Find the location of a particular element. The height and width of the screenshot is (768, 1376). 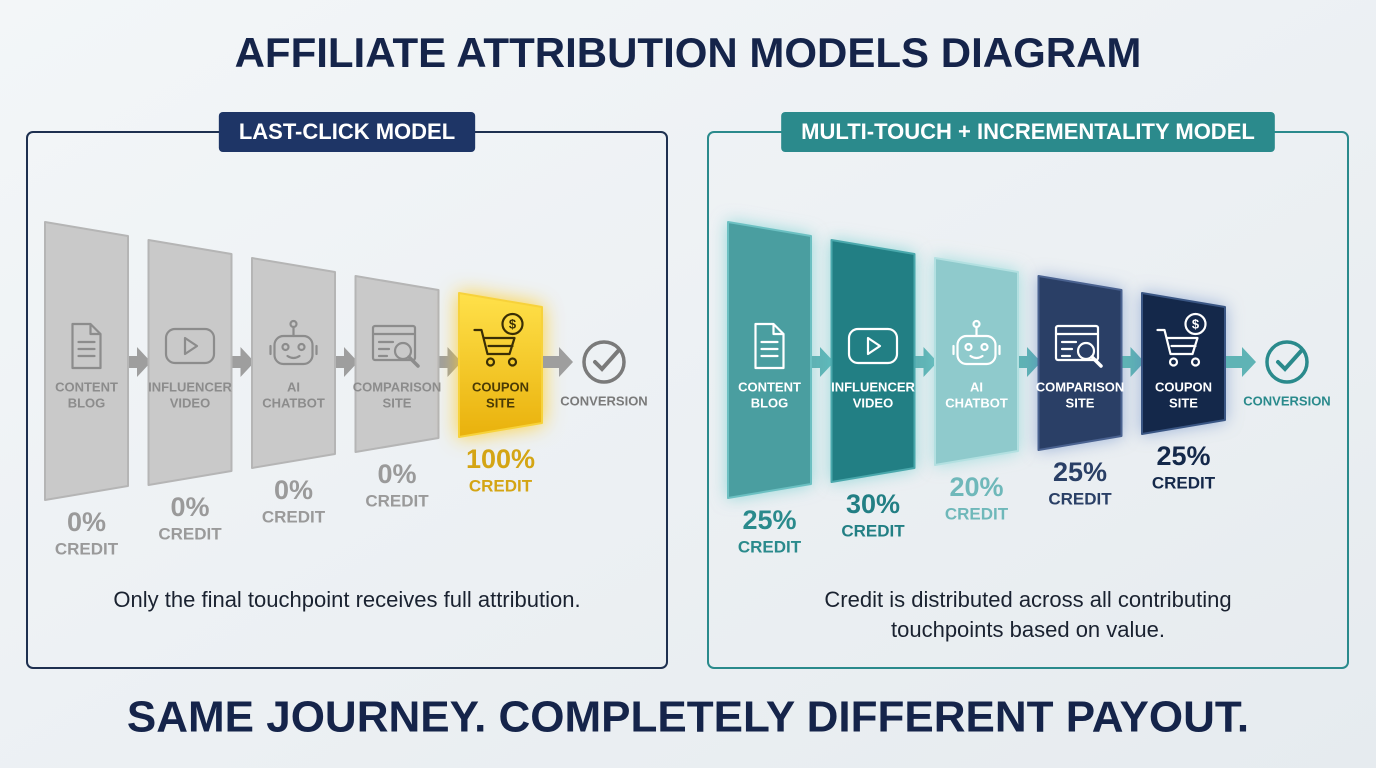

credit-value: 100% is located at coordinates (500, 459).